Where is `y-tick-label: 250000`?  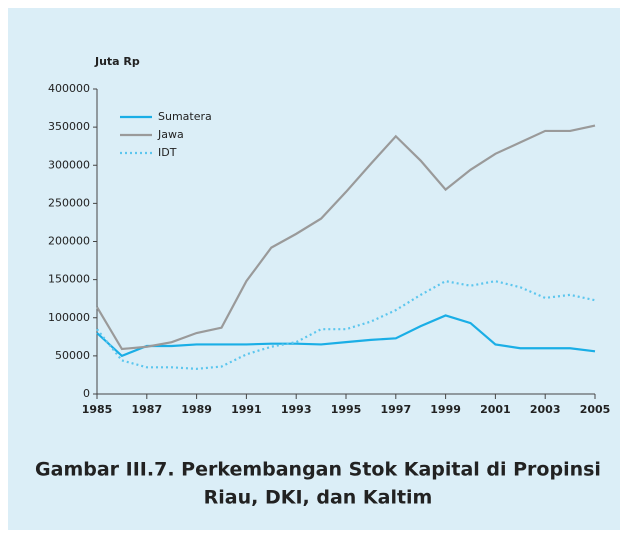
y-tick-label: 250000 is located at coordinates (69, 202).